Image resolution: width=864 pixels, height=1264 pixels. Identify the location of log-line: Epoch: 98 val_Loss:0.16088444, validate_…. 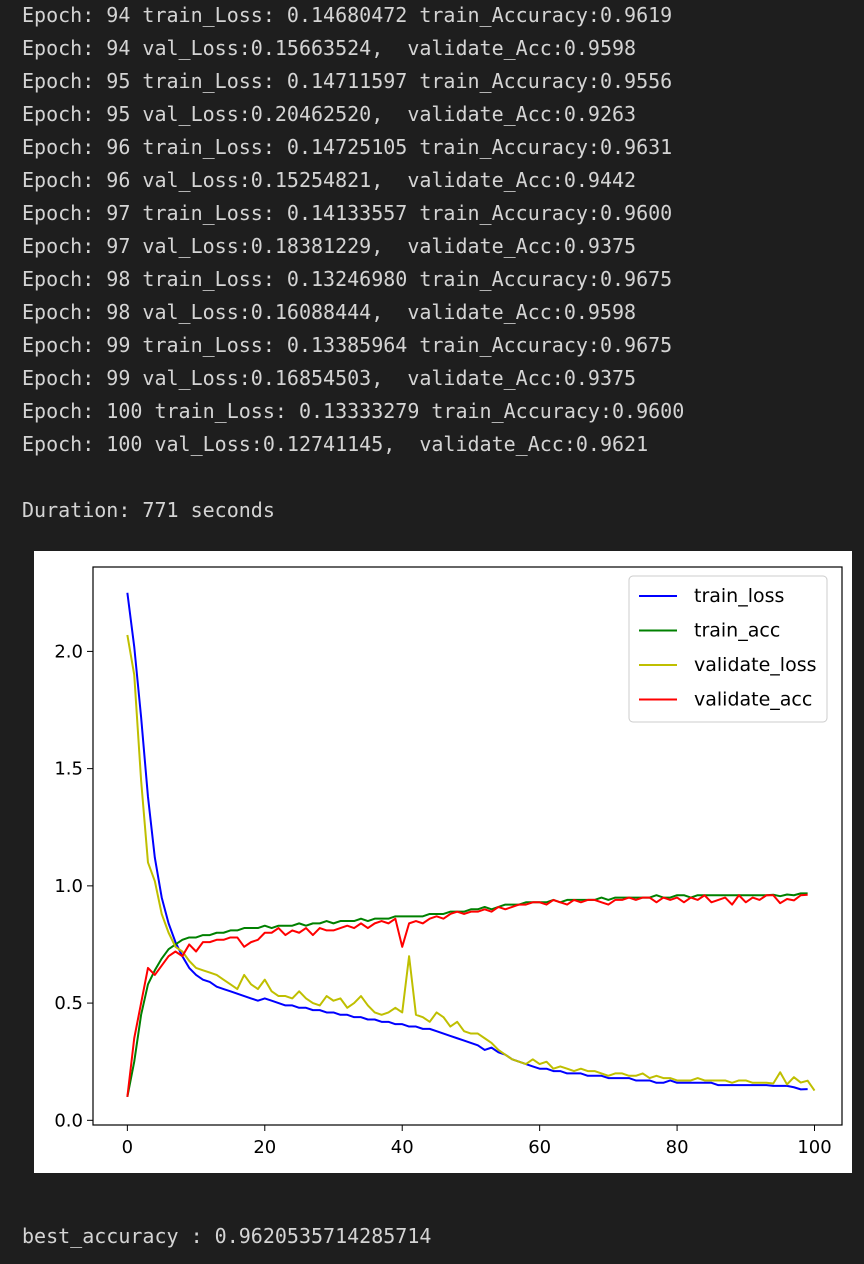
(329, 312).